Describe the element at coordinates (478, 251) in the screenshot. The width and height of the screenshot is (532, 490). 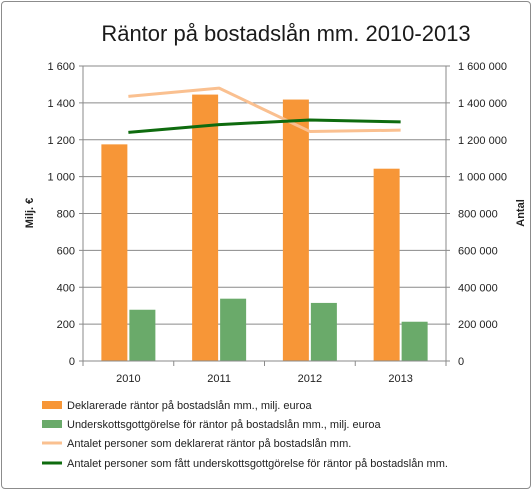
I see `y2-tick-label: 600 000` at that location.